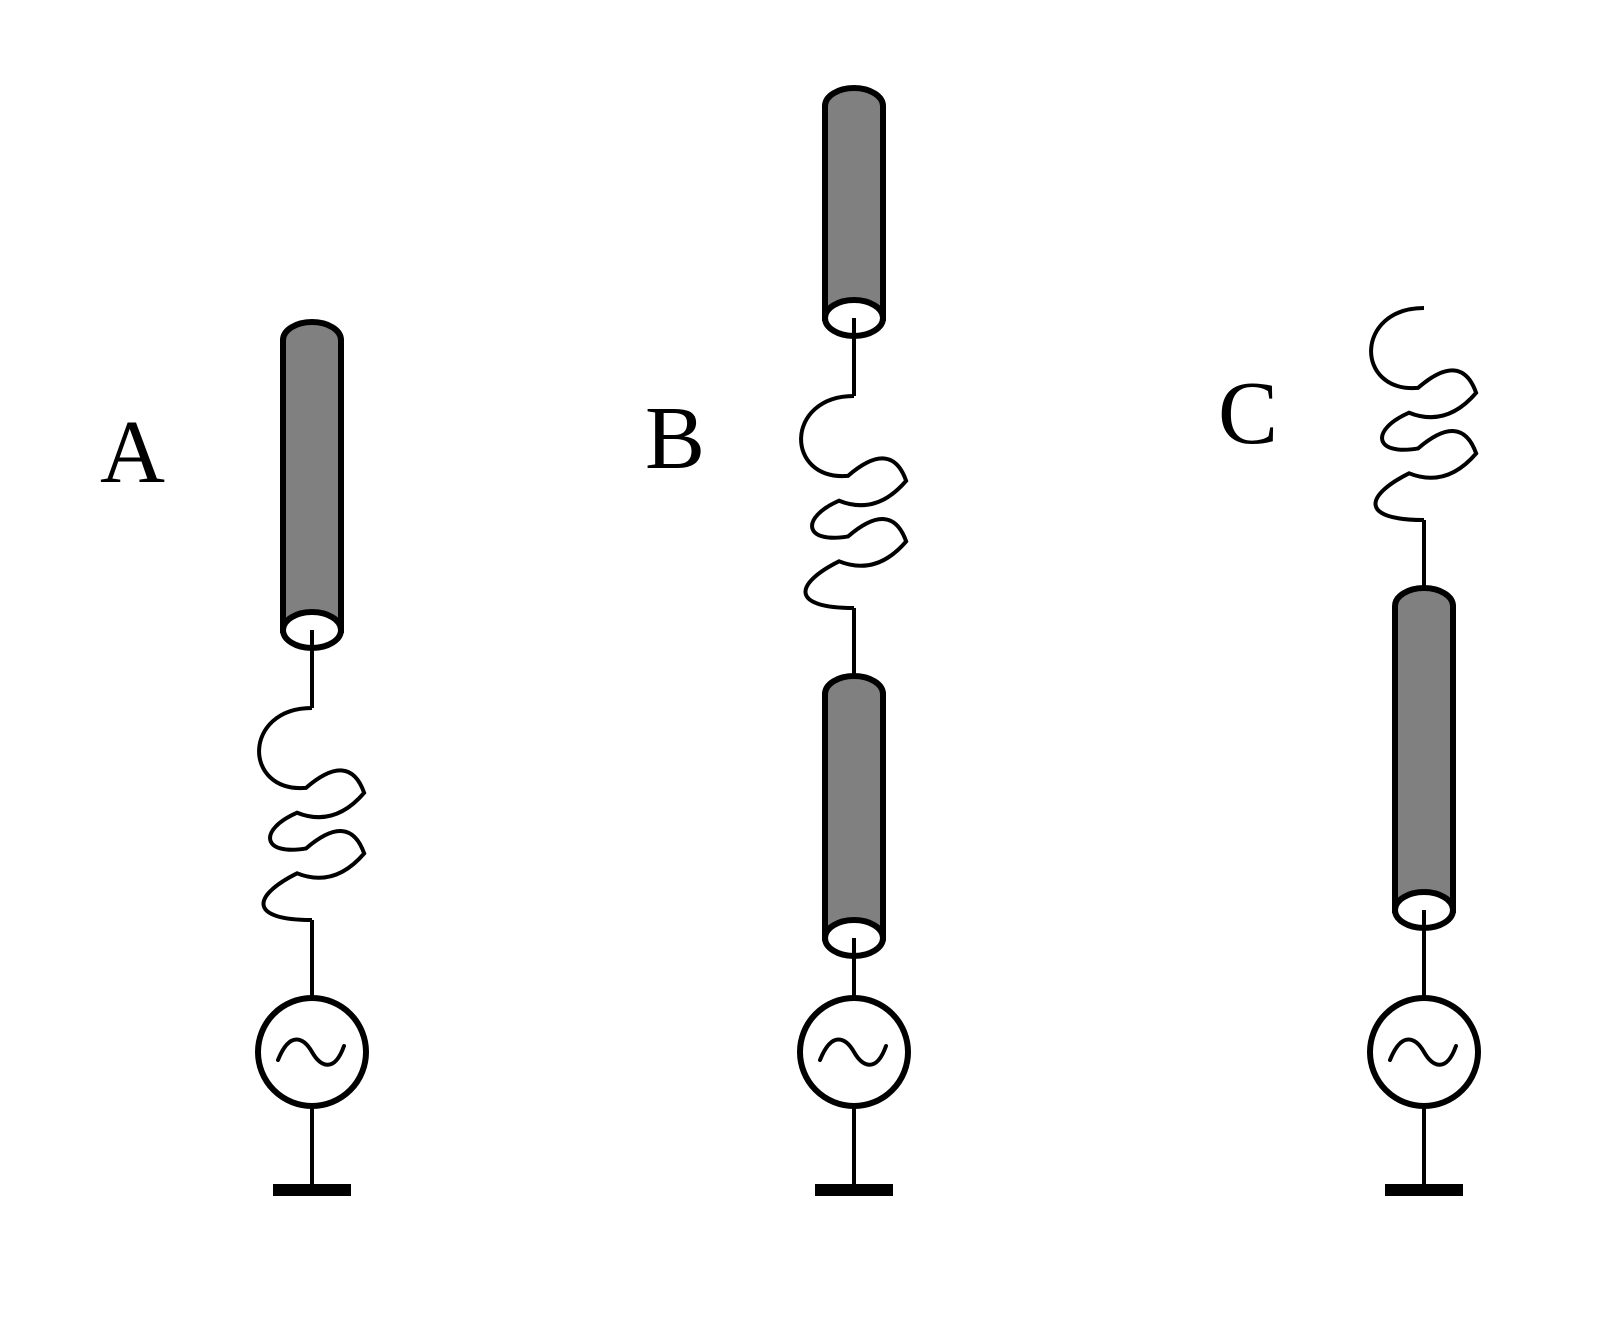  I want to click on coil-a, so click(312, 814).